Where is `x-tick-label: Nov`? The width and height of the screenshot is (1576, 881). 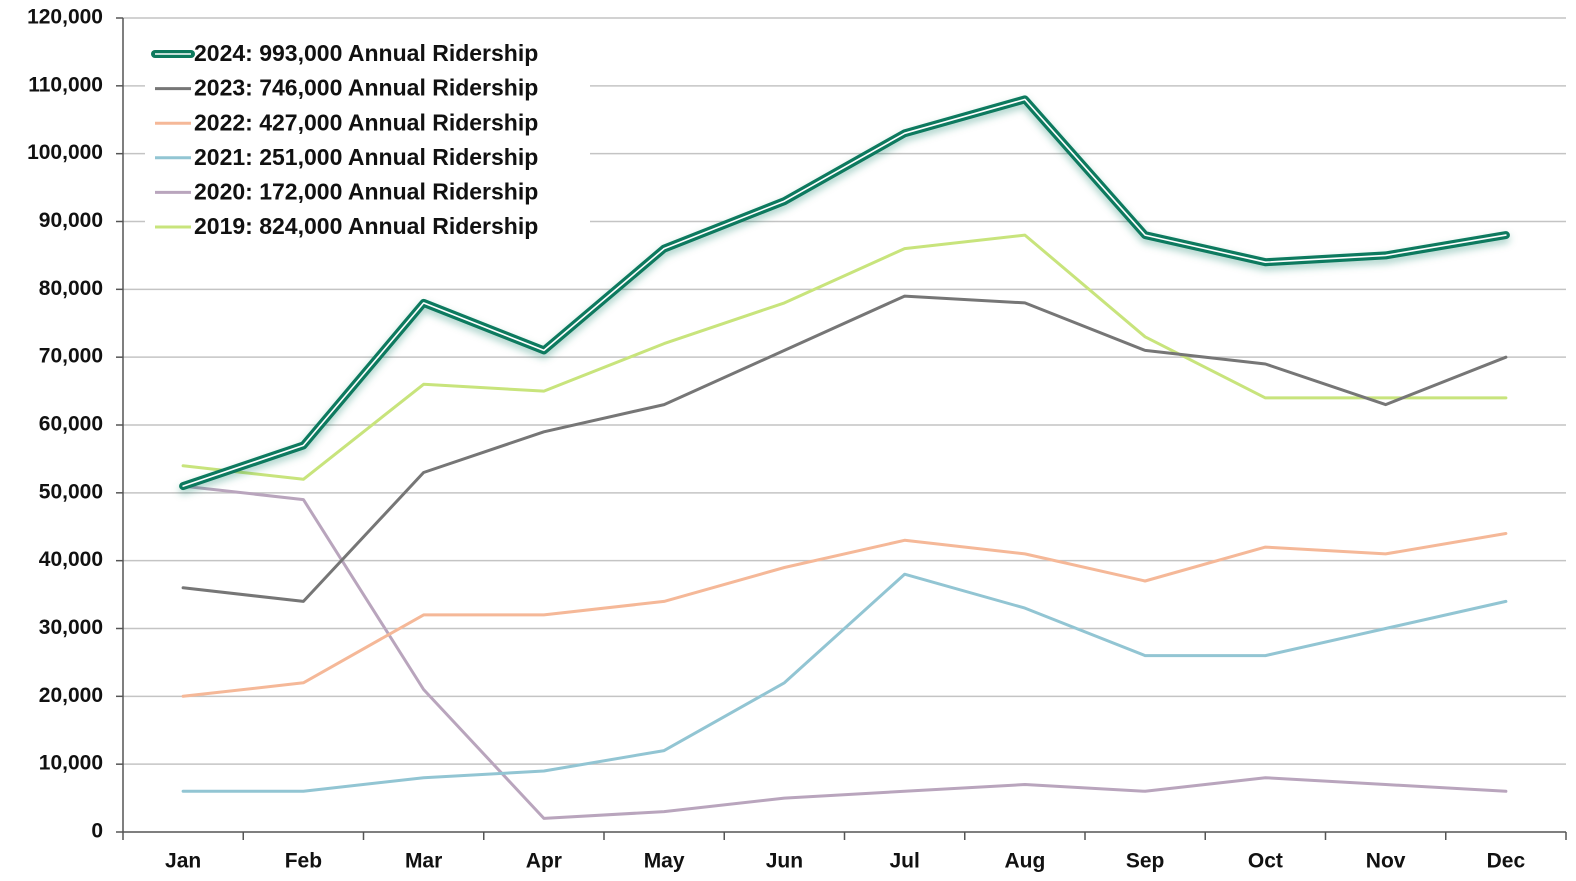 x-tick-label: Nov is located at coordinates (1386, 861).